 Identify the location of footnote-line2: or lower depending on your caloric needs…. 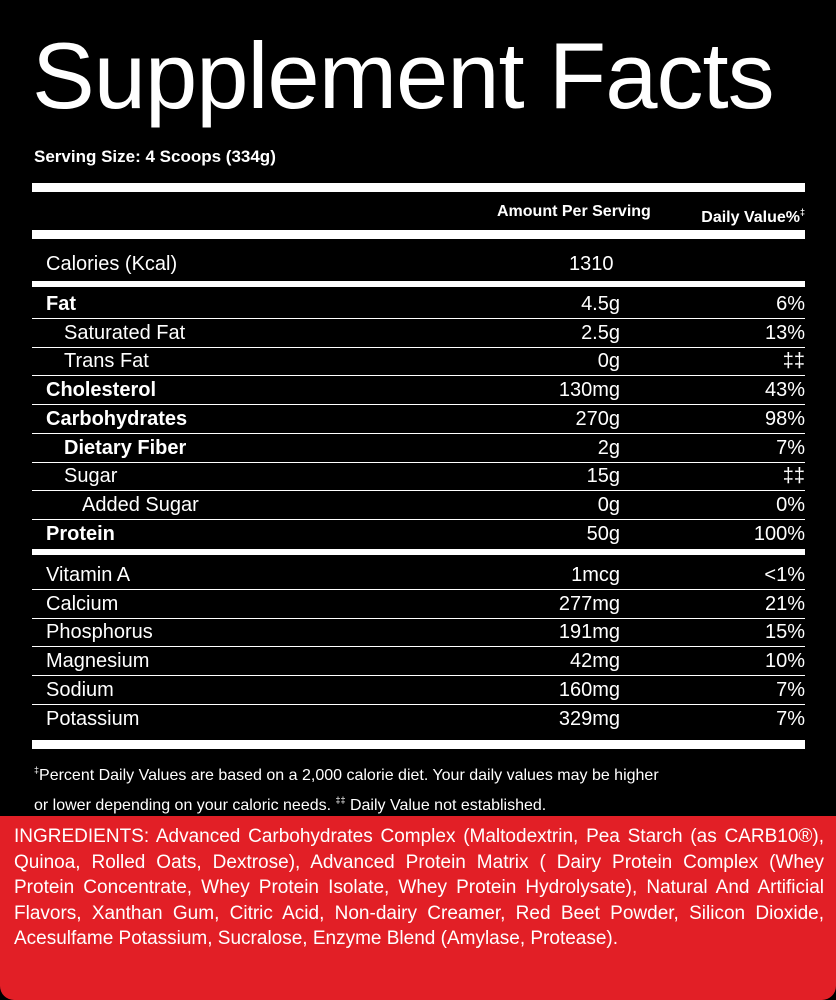
(185, 805).